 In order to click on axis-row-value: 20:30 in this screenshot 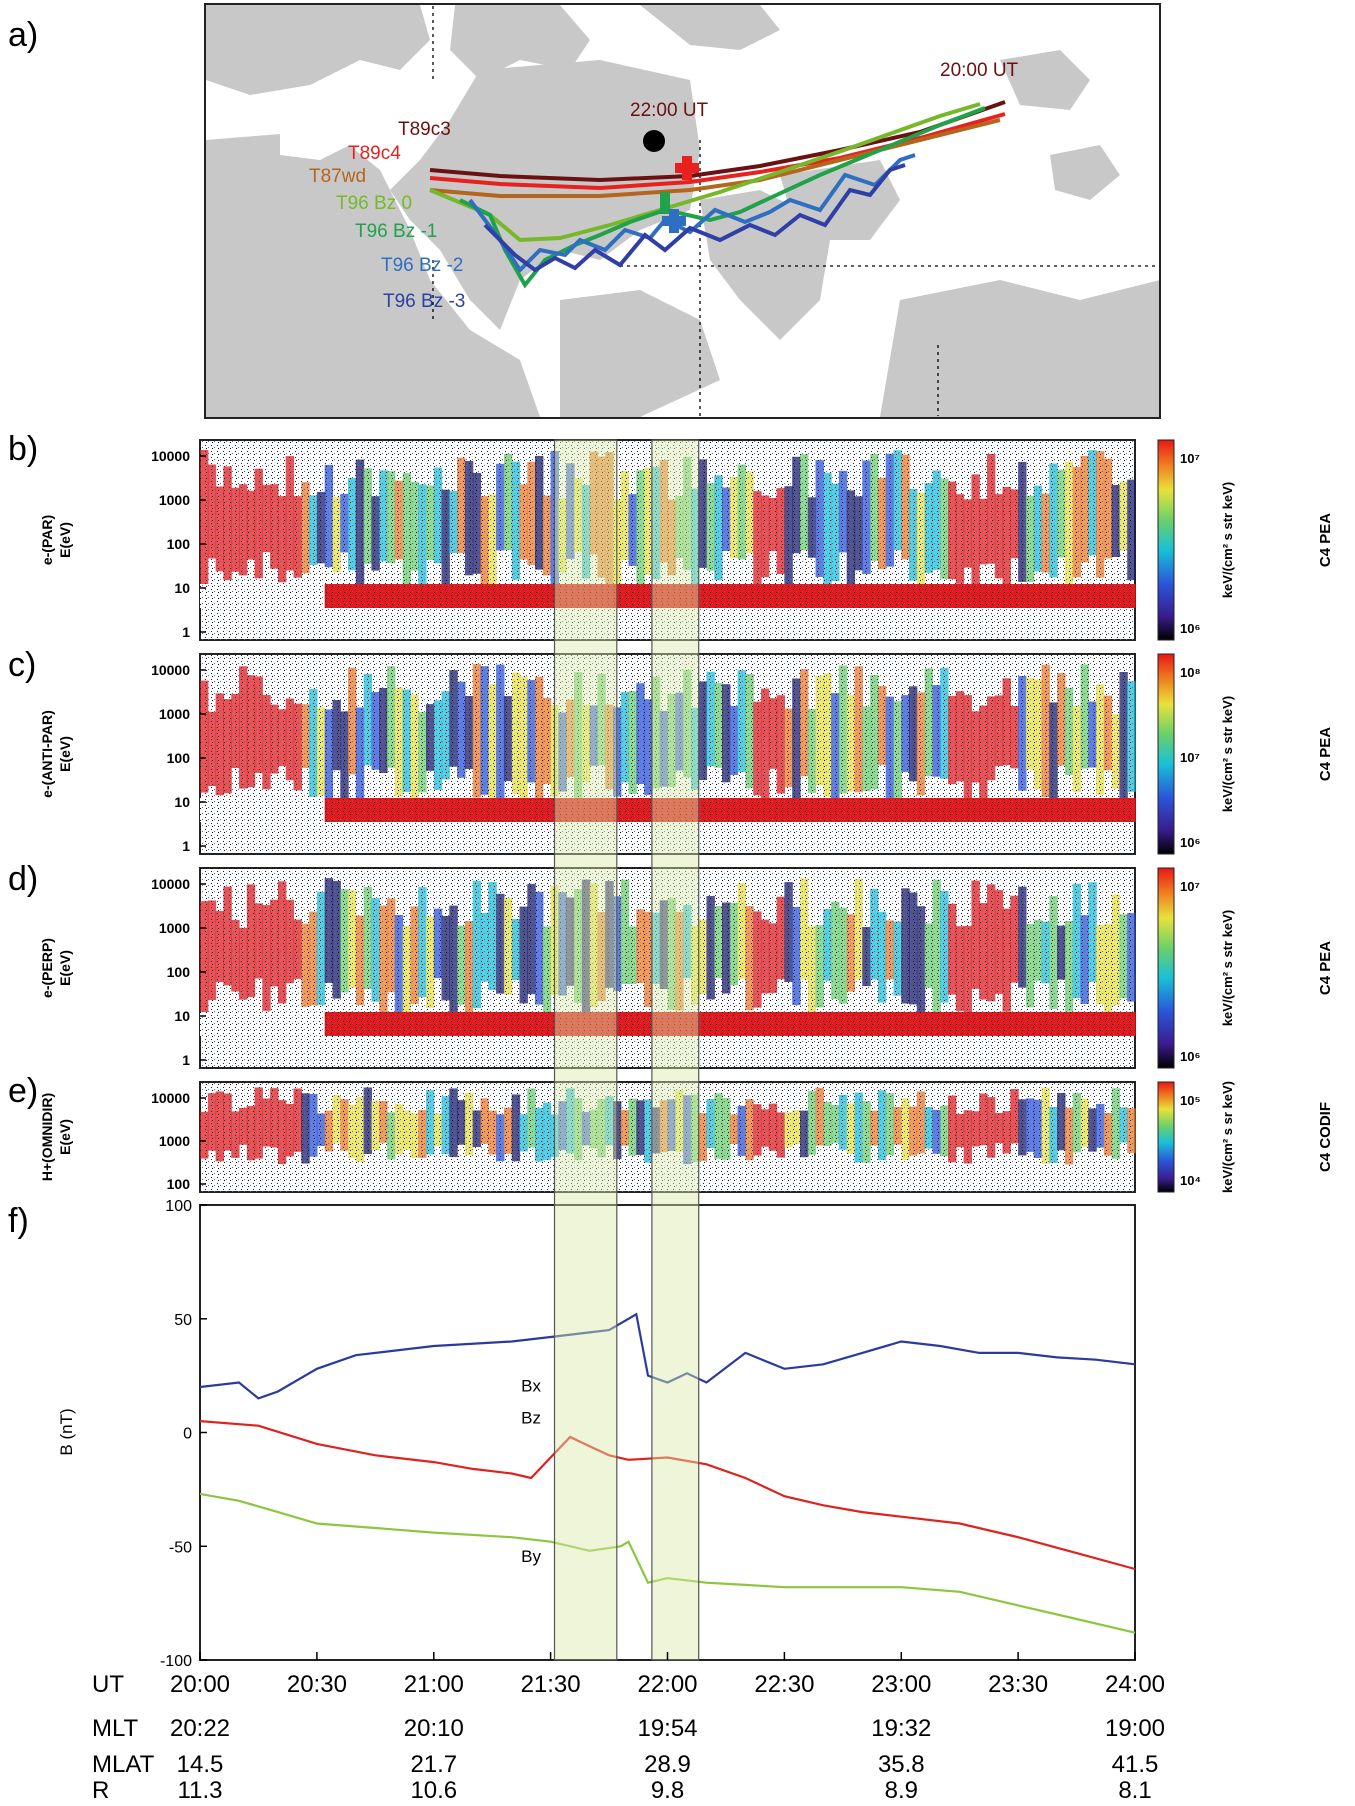, I will do `click(317, 1684)`.